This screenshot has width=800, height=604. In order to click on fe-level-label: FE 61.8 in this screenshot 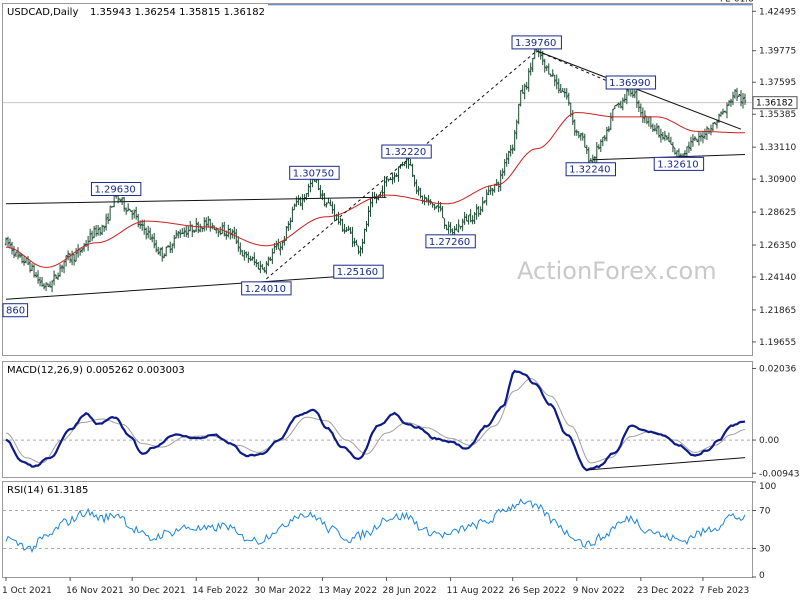, I will do `click(737, 2)`.